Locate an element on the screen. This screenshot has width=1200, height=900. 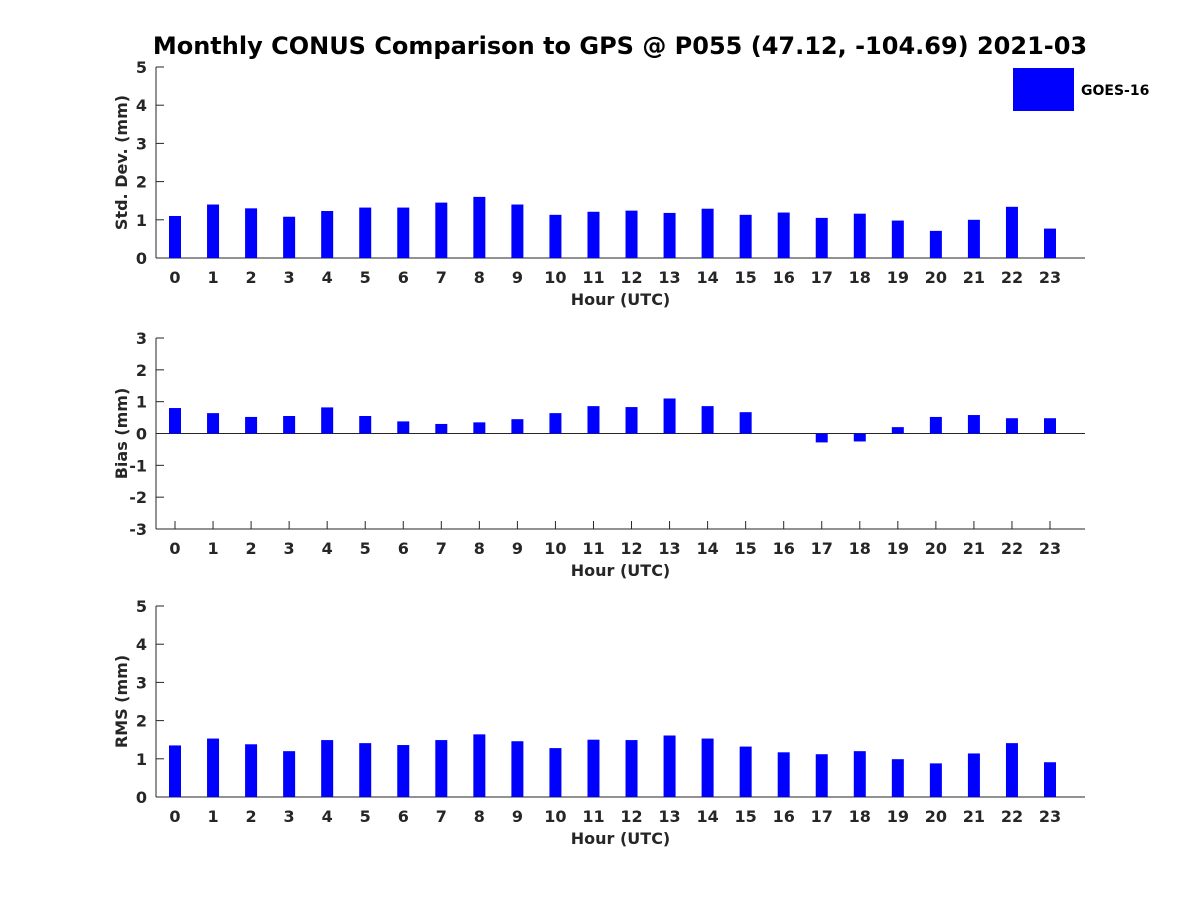
stddev-xtick-label: 10 is located at coordinates (555, 277).